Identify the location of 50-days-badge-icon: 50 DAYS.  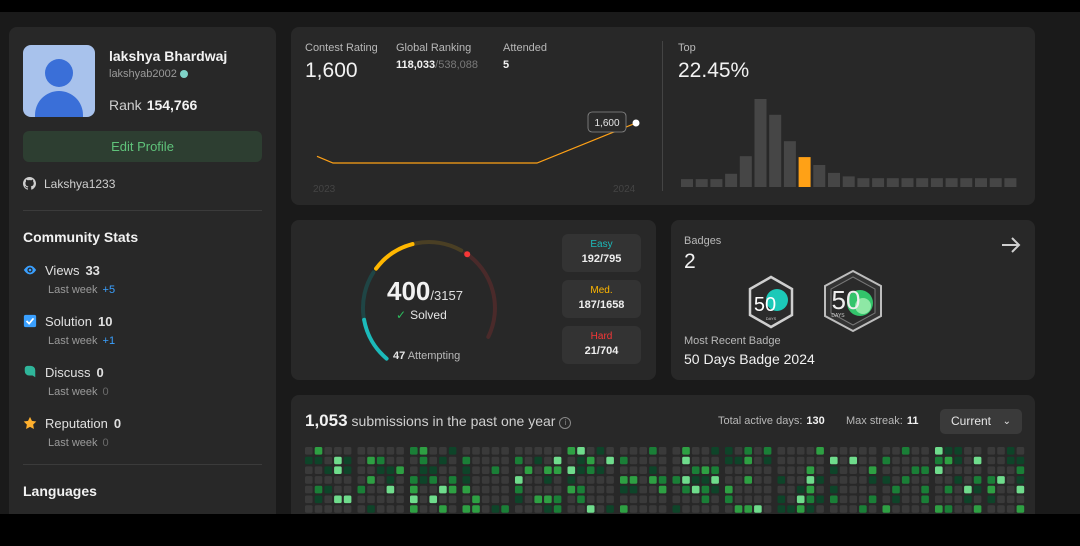
(771, 302).